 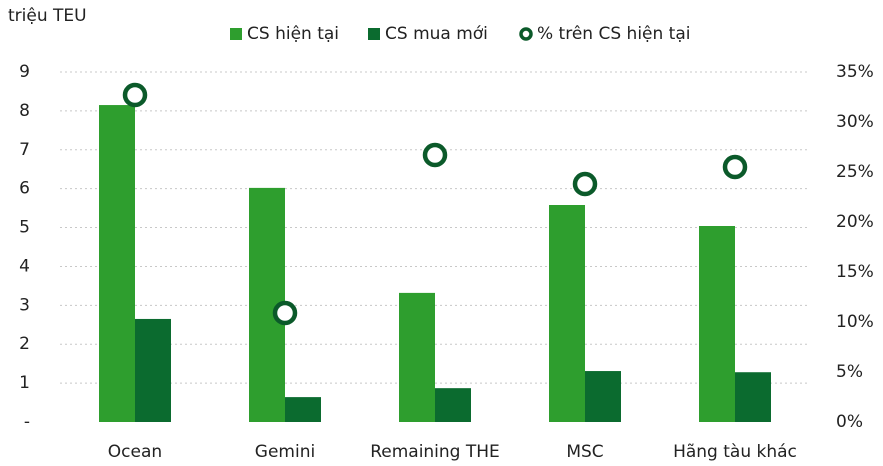 What do you see at coordinates (24, 150) in the screenshot?
I see `y-tick-label: 7` at bounding box center [24, 150].